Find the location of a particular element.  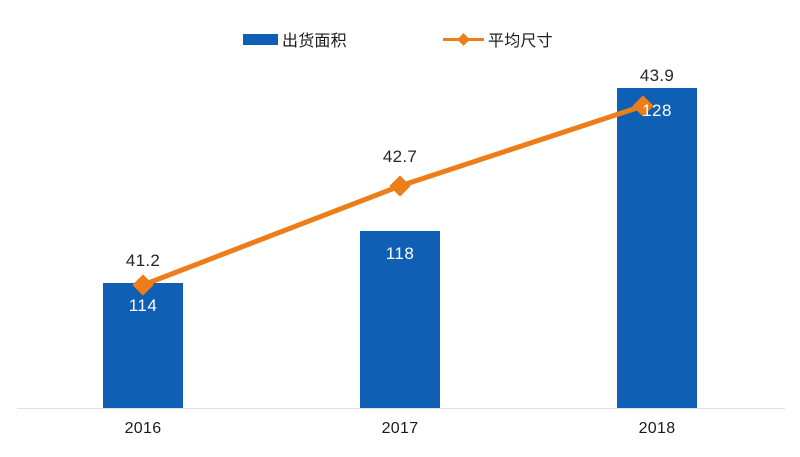

bar-value-label-2016: 114 is located at coordinates (143, 305).